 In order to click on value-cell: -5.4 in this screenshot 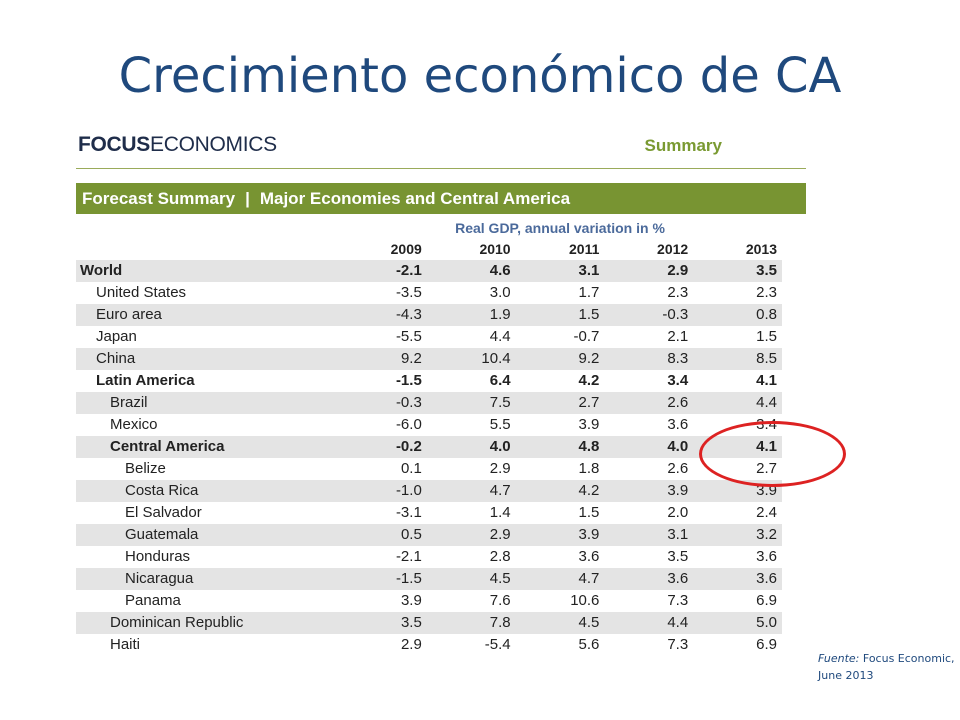, I will do `click(497, 644)`.